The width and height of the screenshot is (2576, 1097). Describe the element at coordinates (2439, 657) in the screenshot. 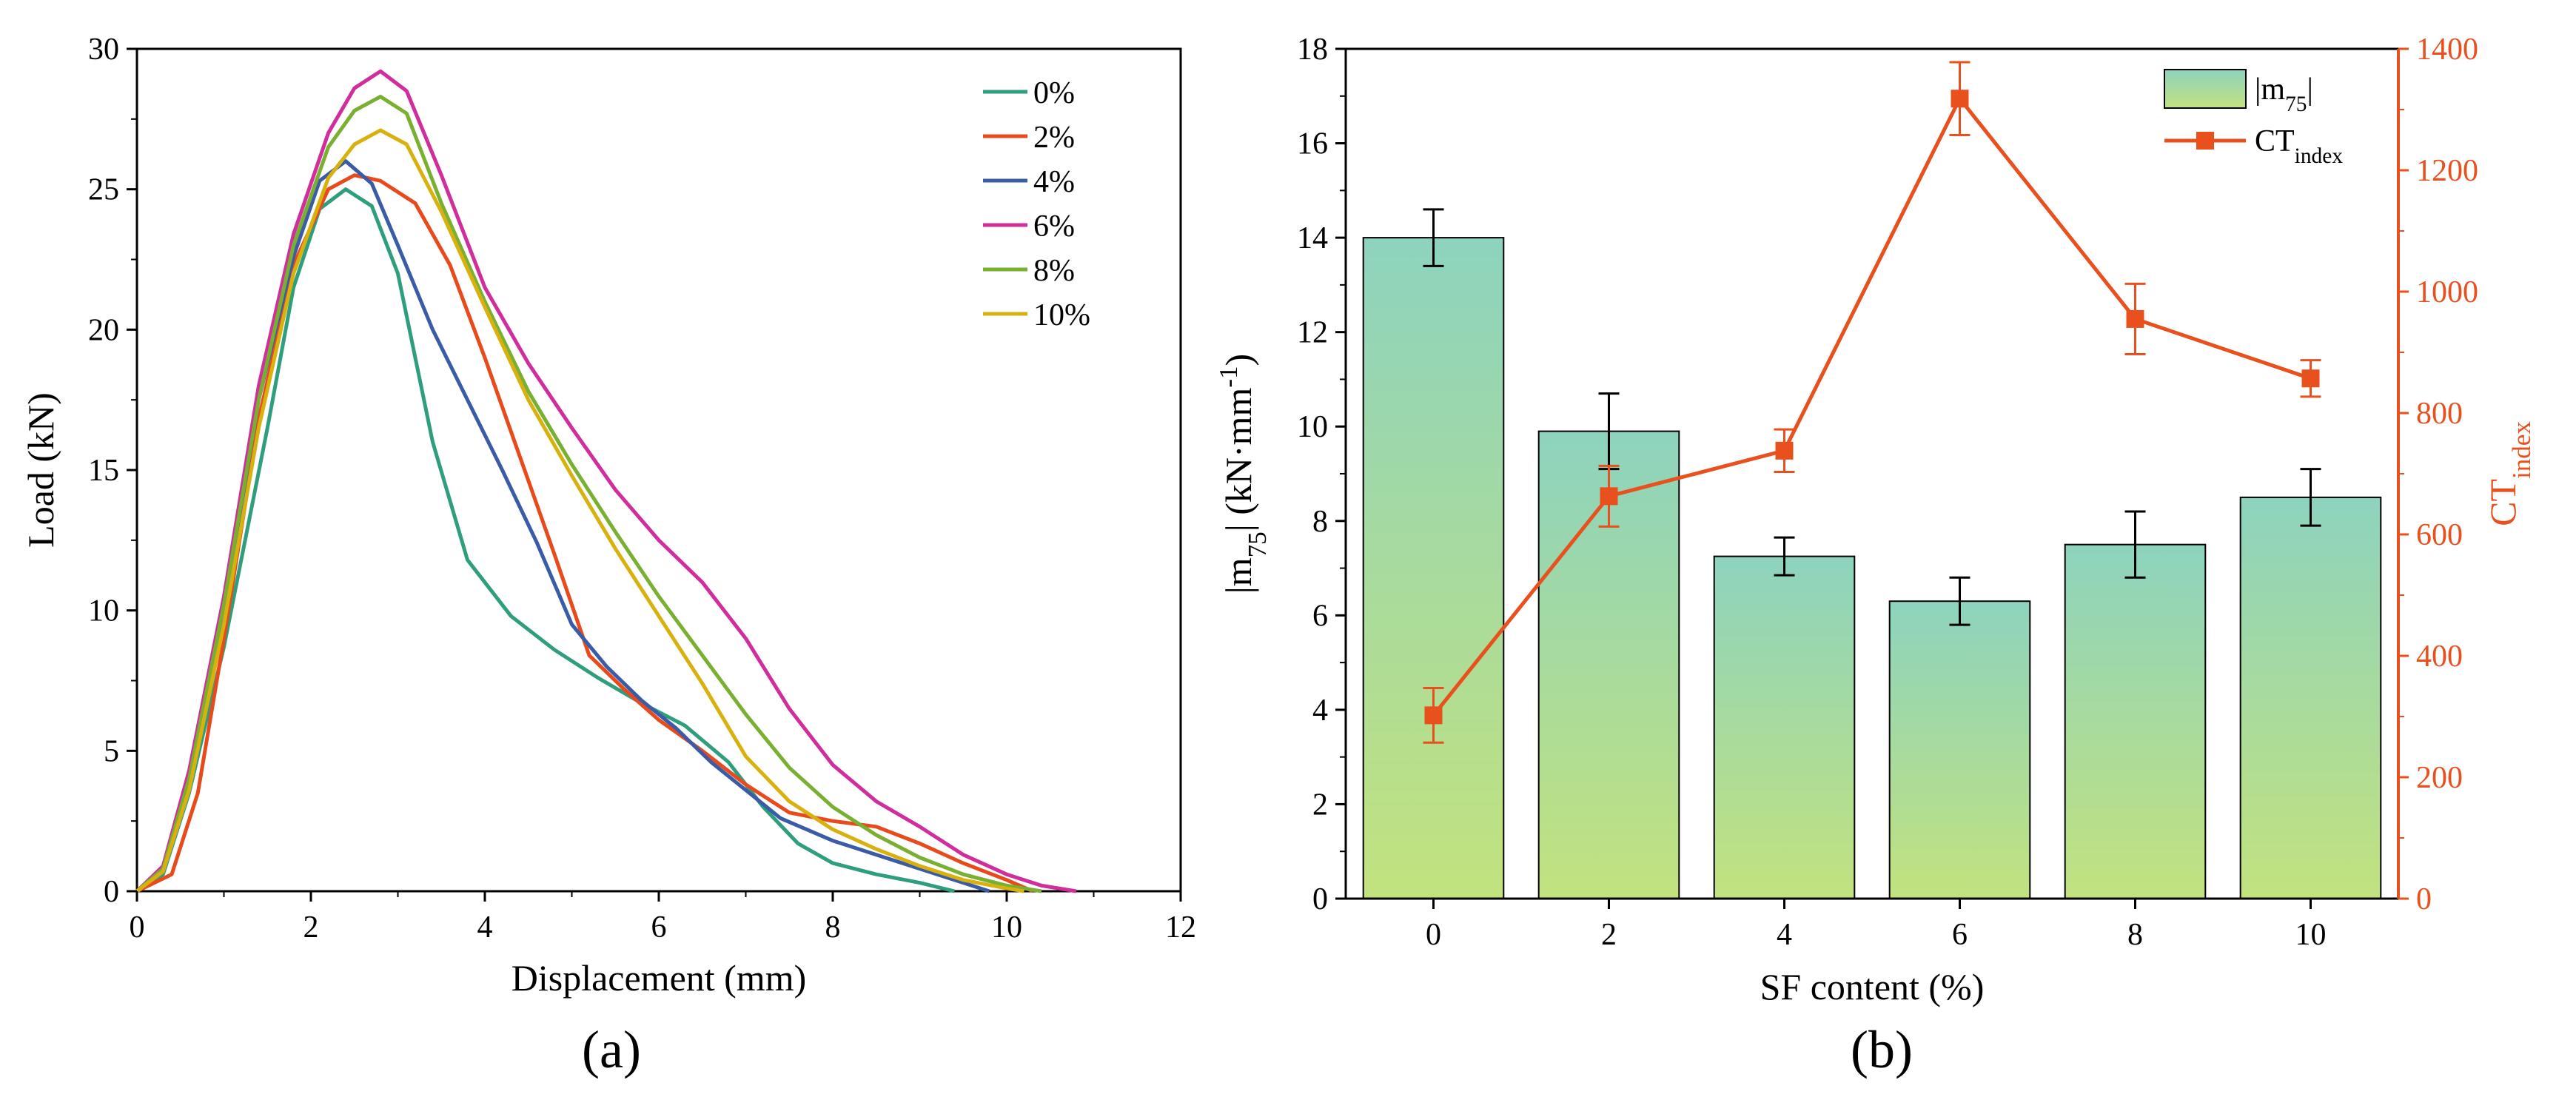

I see `right-tick-label: 400` at that location.